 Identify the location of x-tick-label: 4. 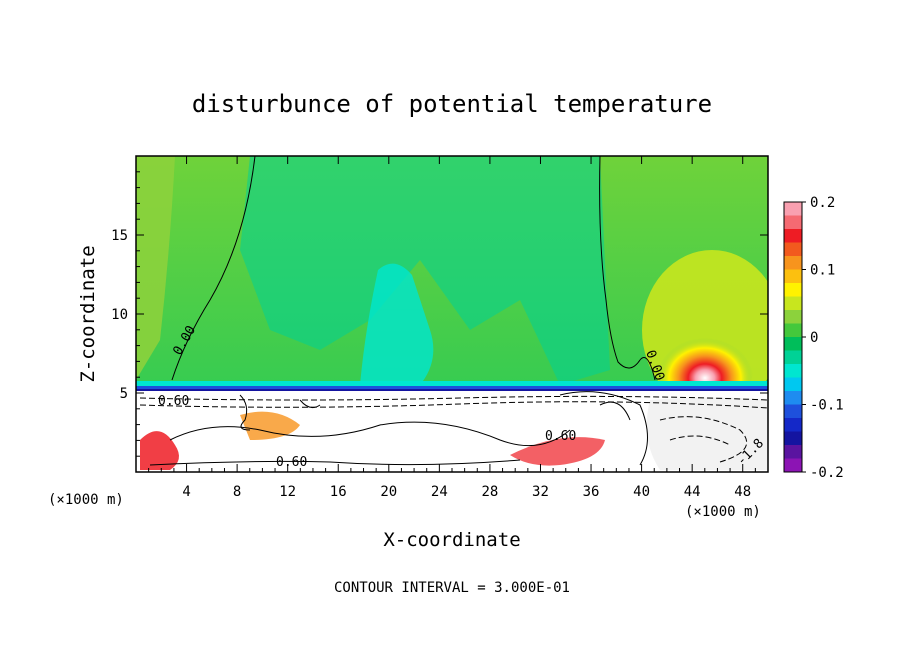
(186, 492).